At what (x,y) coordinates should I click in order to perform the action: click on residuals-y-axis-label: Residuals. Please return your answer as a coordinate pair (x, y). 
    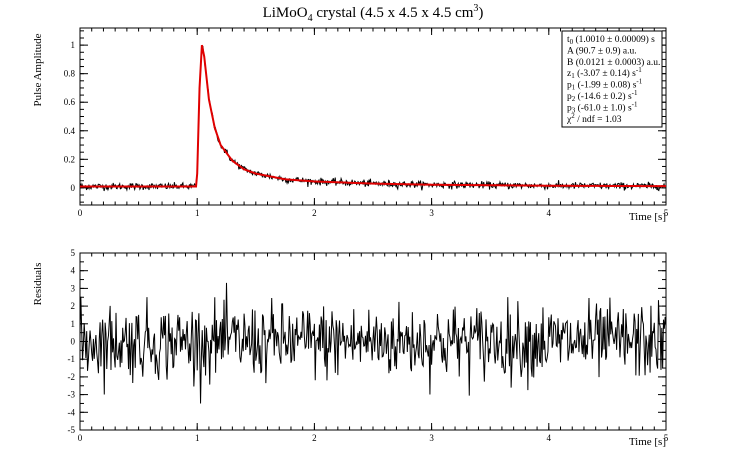
    Looking at the image, I should click on (38, 284).